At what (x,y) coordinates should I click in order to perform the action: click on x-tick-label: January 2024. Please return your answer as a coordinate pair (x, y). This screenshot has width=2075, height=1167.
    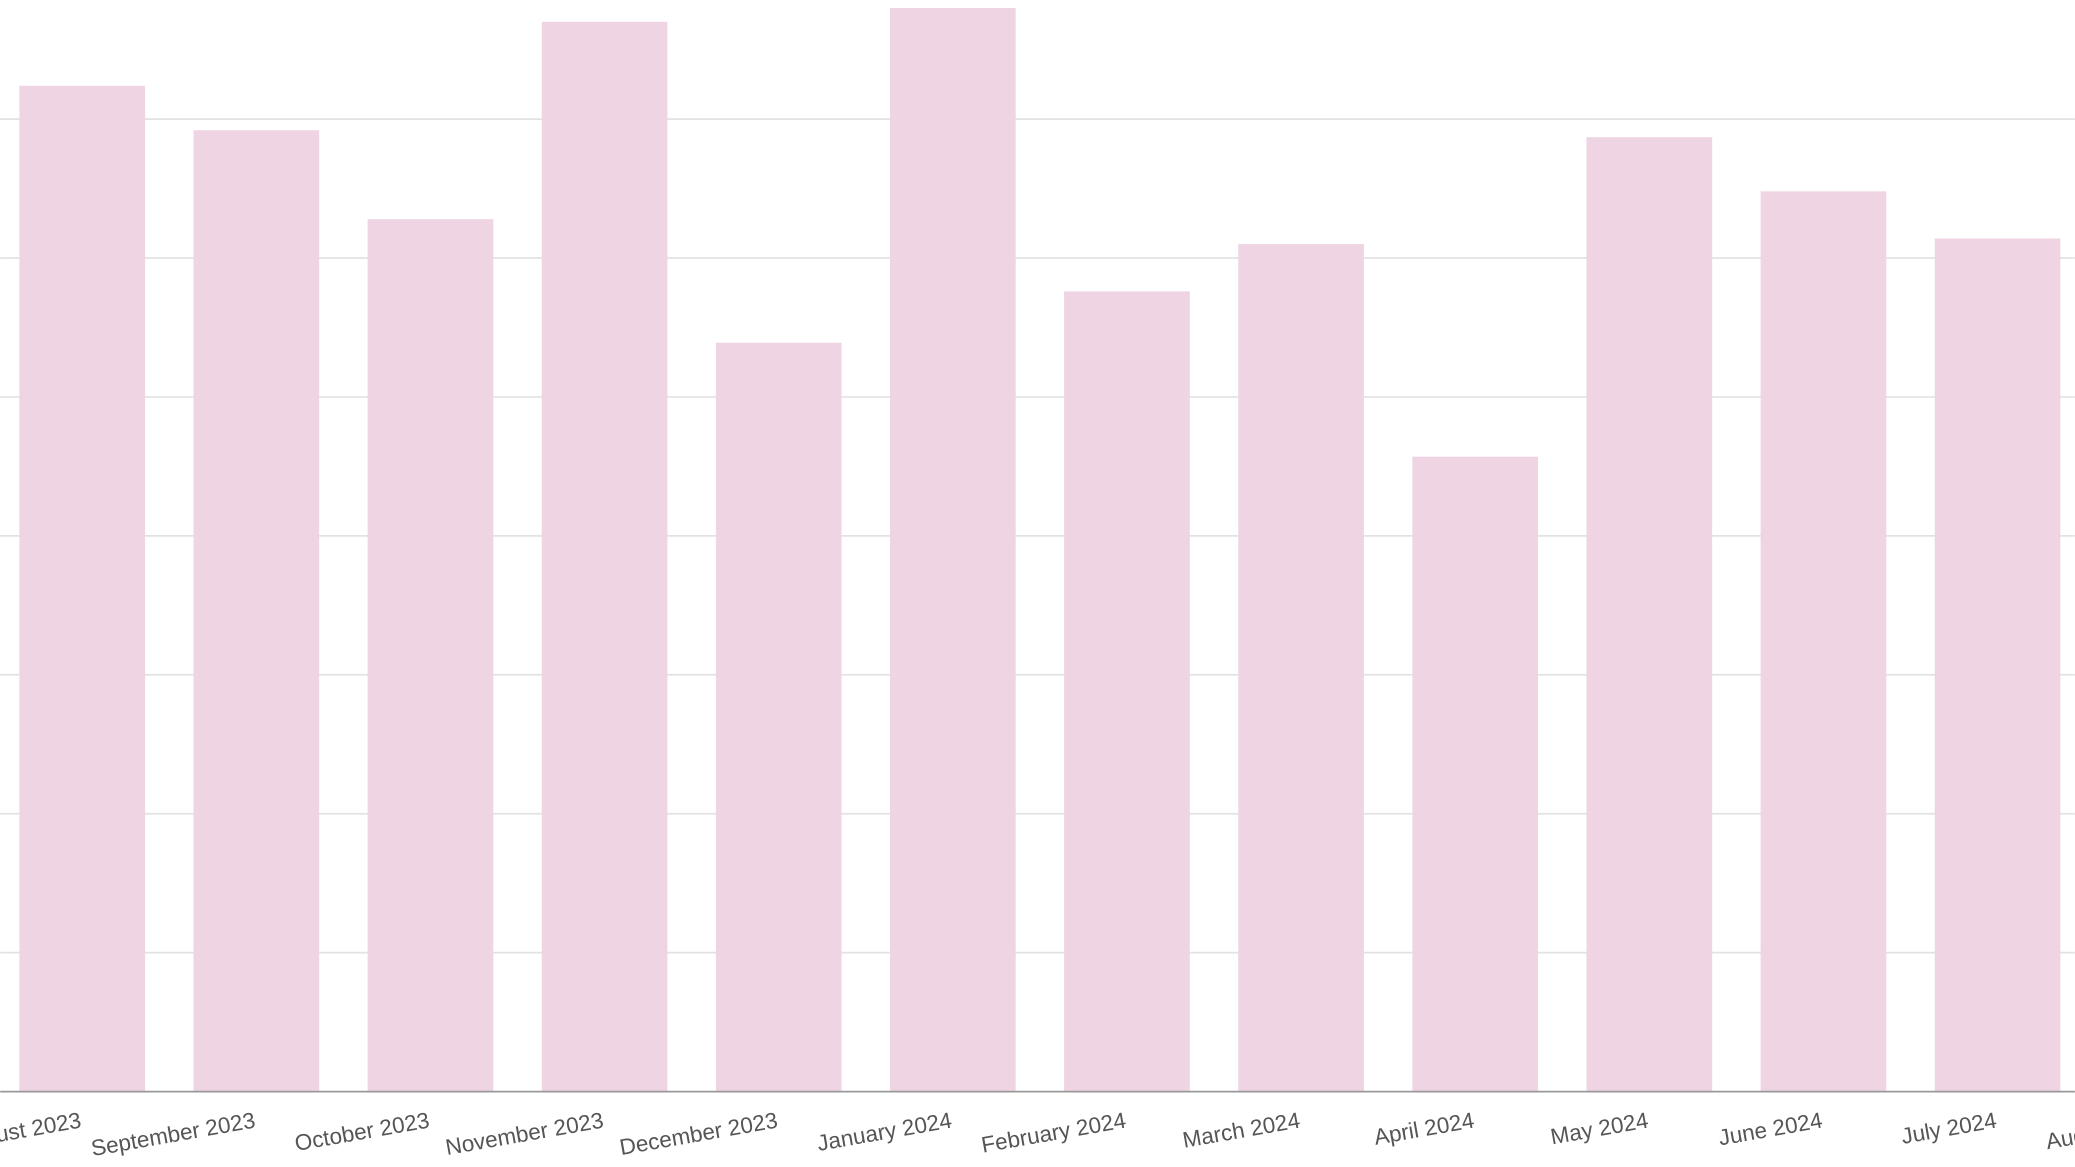
    Looking at the image, I should click on (884, 1132).